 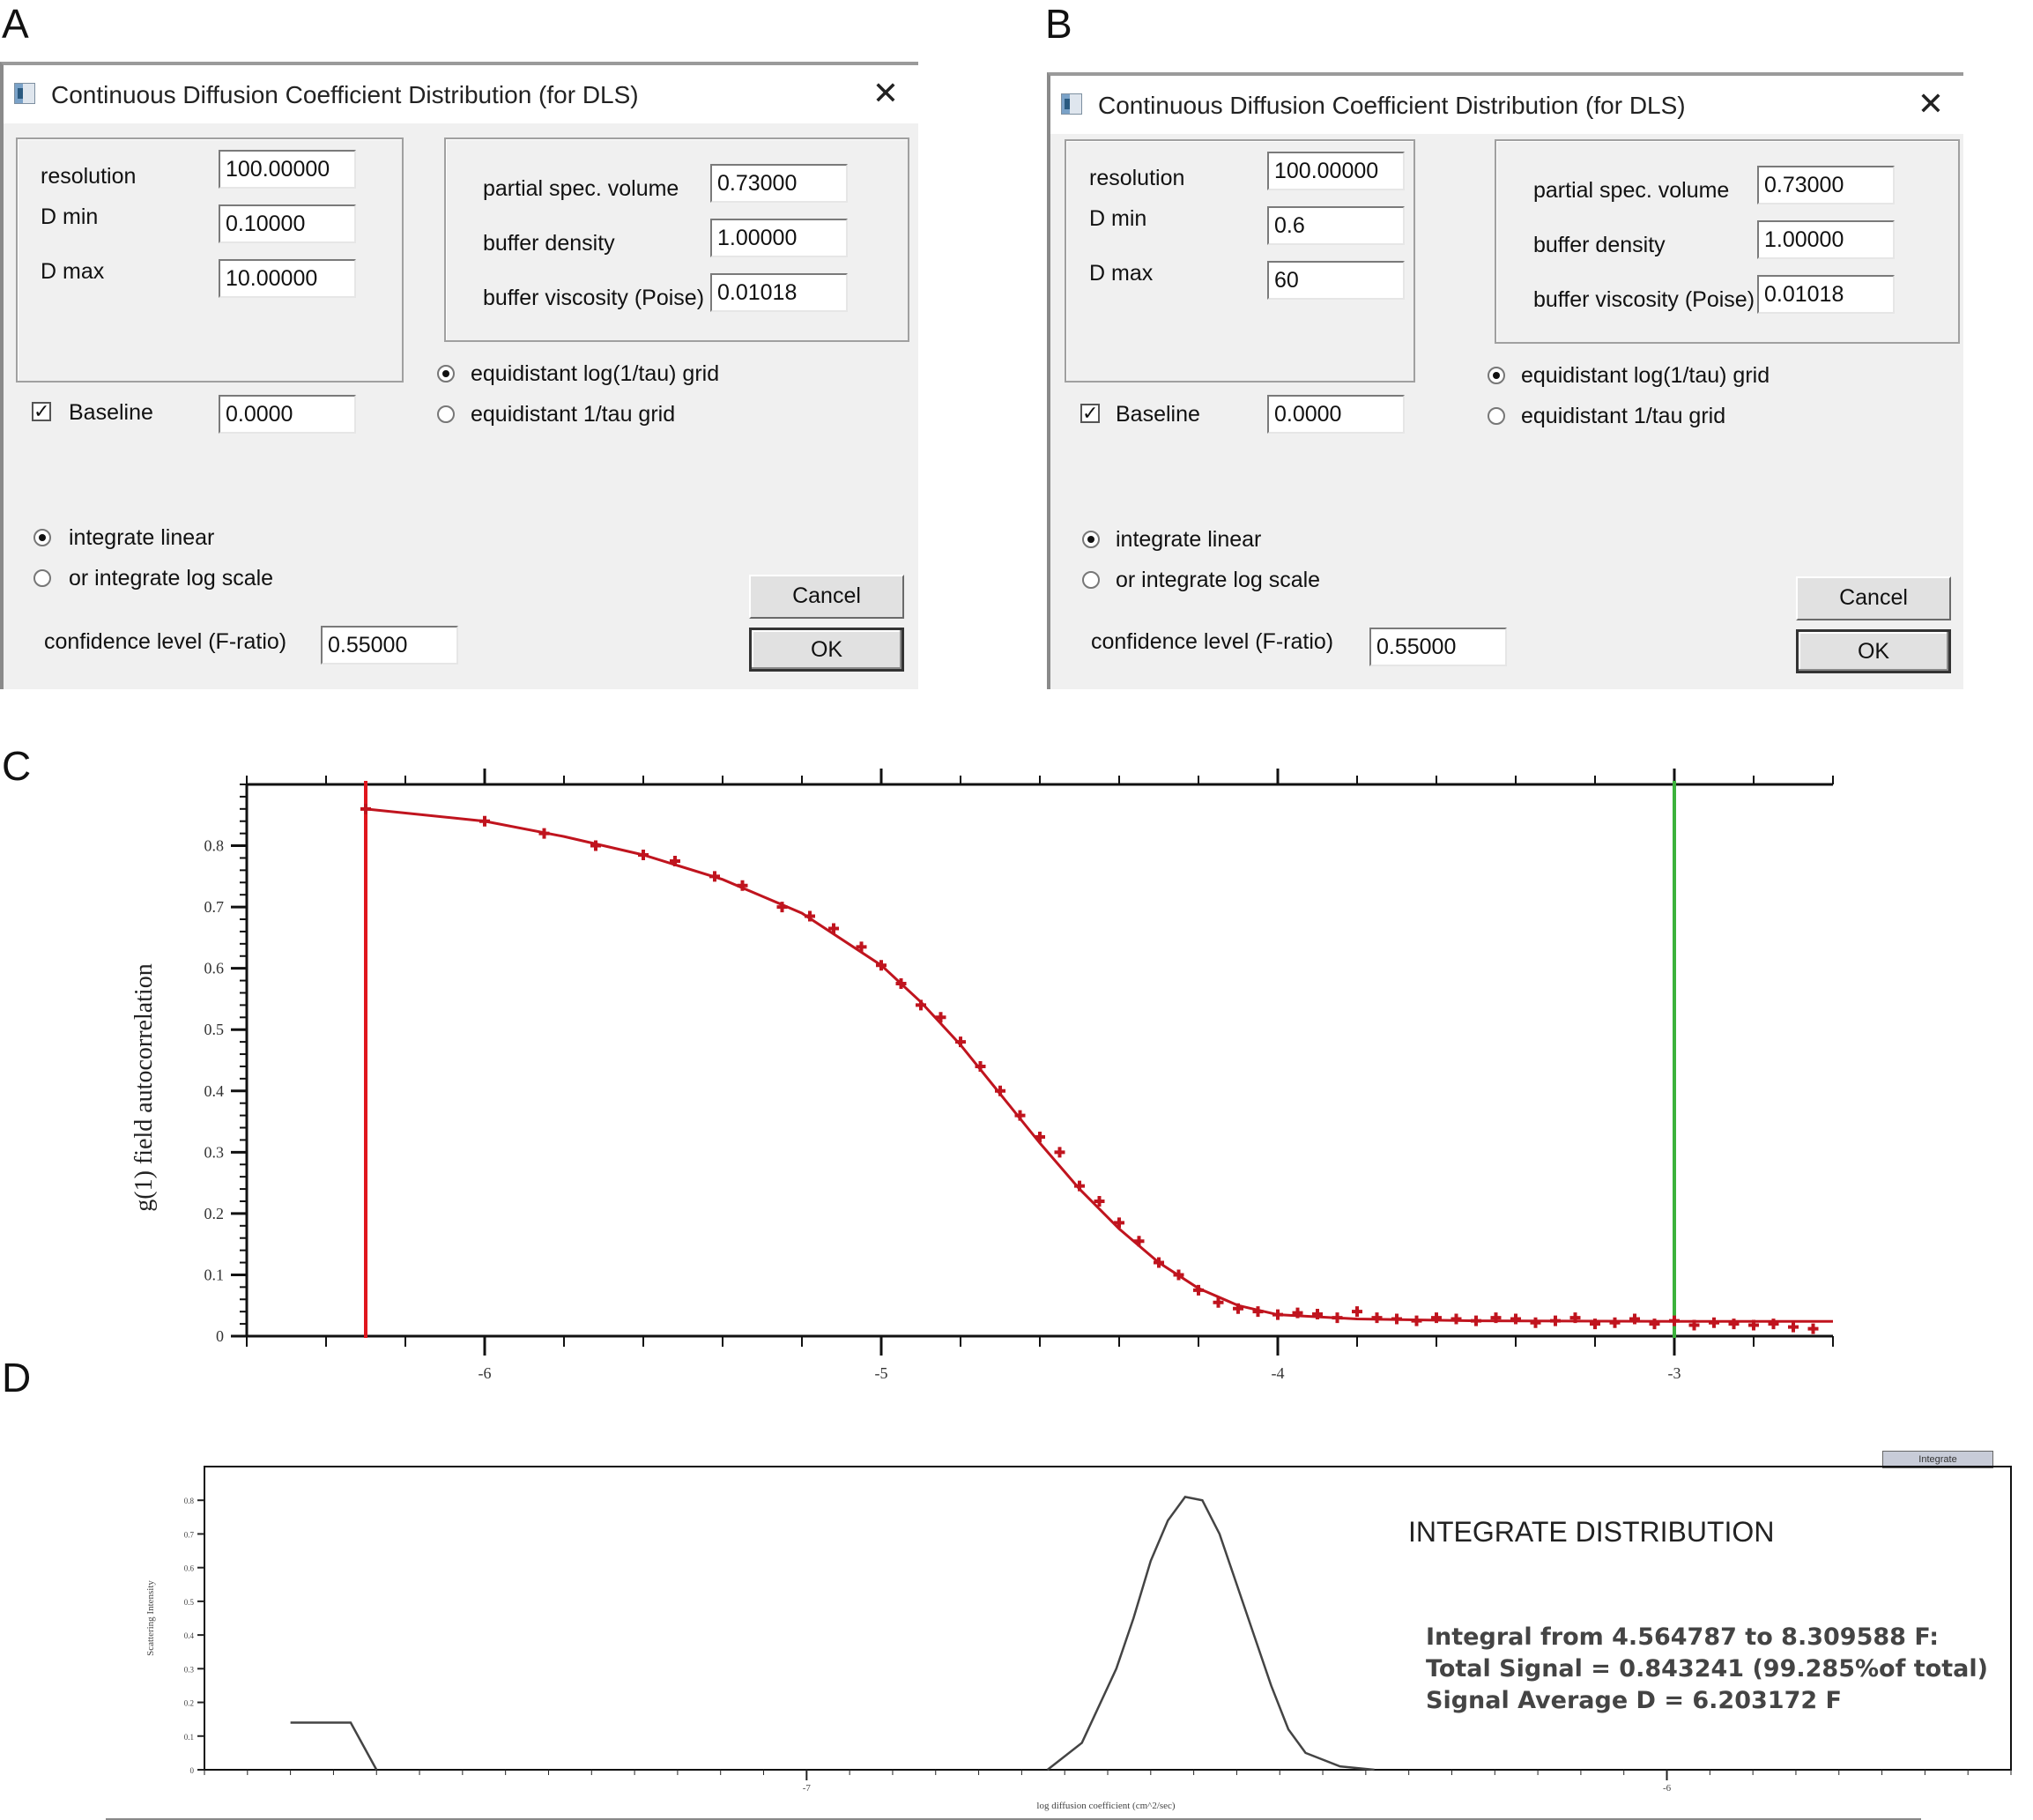 I want to click on psv-label: partial spec. volume, so click(x=1631, y=190).